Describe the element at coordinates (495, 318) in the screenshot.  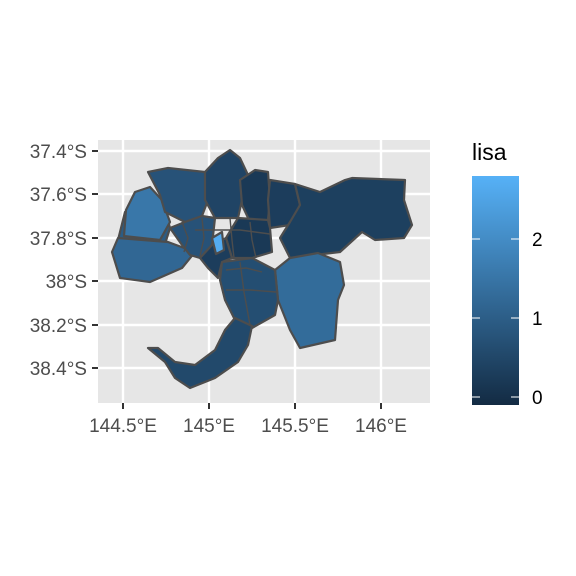
I see `legend-ticks` at that location.